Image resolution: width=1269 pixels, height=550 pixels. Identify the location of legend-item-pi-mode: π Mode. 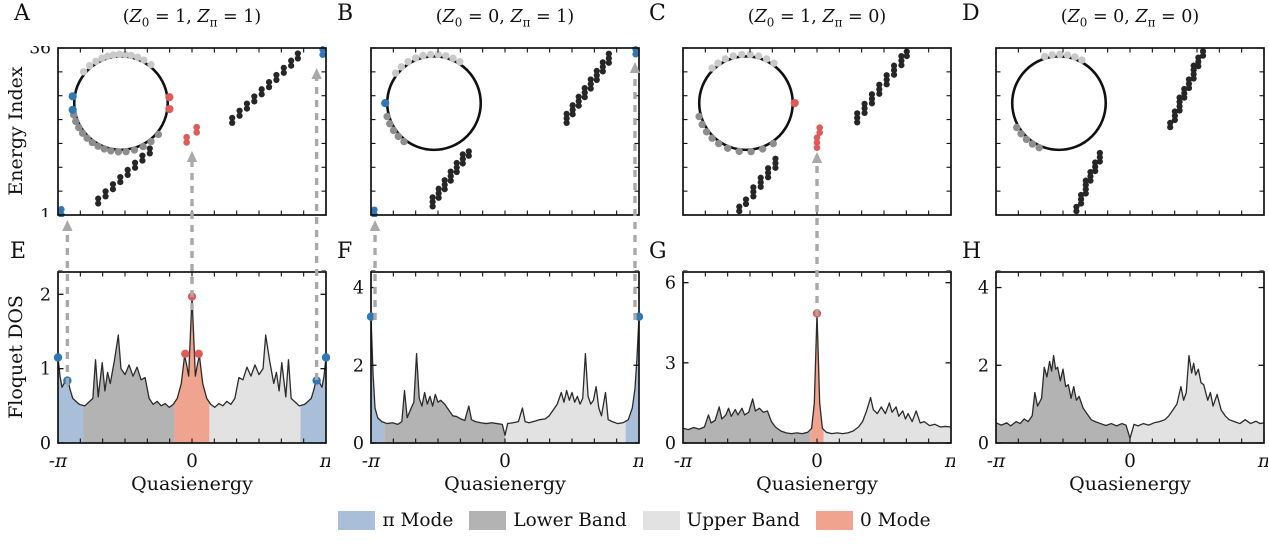
(395, 520).